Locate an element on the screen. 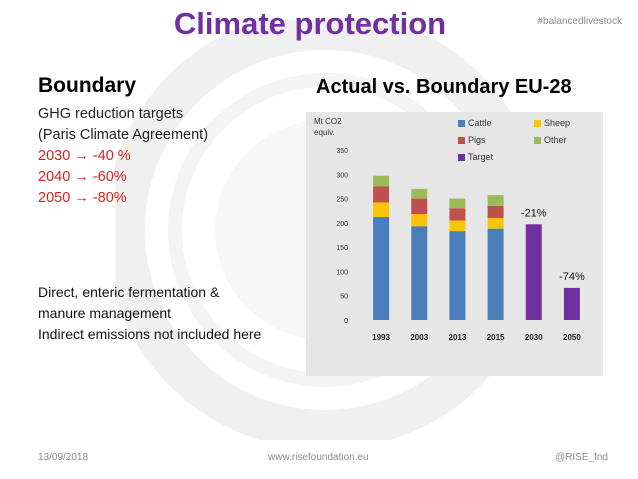 This screenshot has height=479, width=638. legend-label-cattle: Cattle is located at coordinates (480, 123).